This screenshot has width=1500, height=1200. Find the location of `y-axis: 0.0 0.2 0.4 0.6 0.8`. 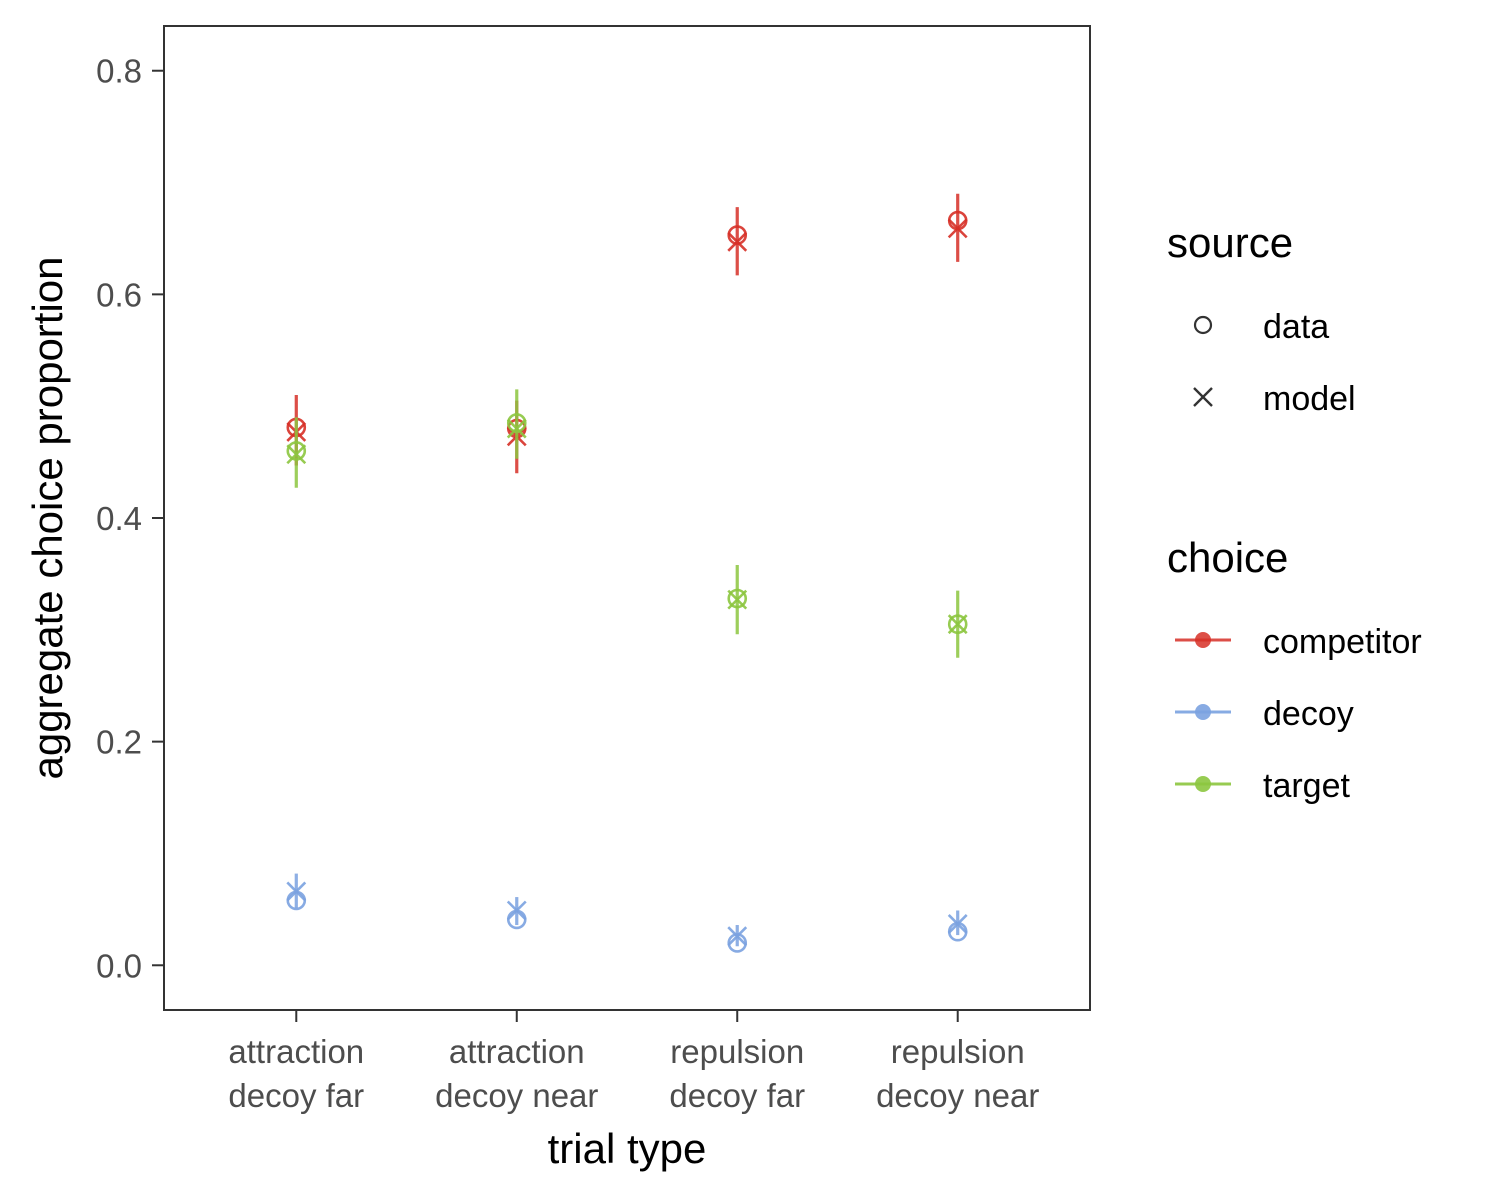

y-axis: 0.0 0.2 0.4 0.6 0.8 is located at coordinates (130, 518).